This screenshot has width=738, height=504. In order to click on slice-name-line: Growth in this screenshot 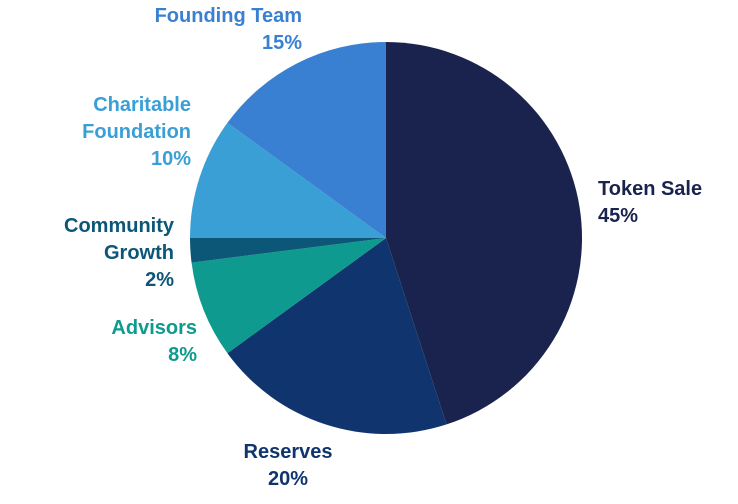, I will do `click(139, 253)`.